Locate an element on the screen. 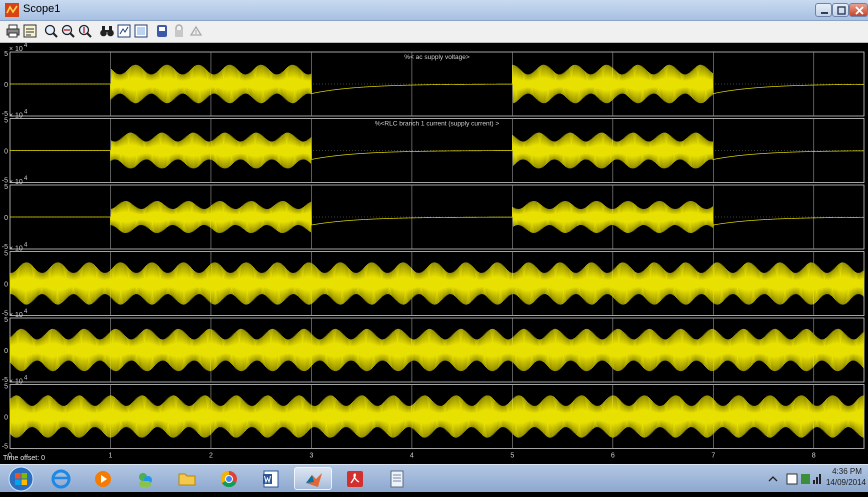 The width and height of the screenshot is (868, 497). window-titlebar: Scope1 is located at coordinates (434, 10).